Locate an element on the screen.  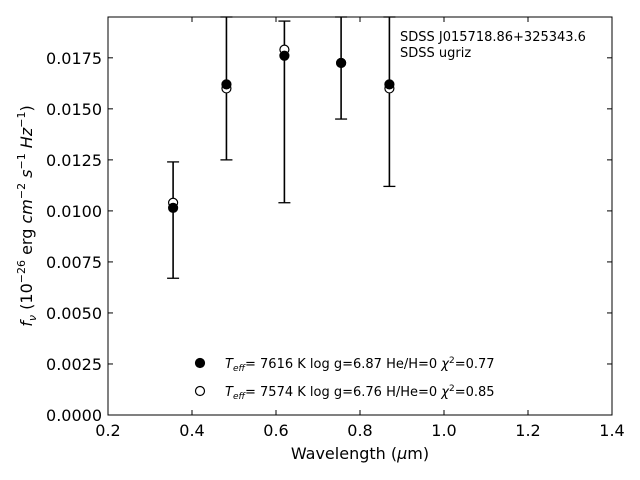
legend-params: = 7616 K log g=6.87 He/H=0 is located at coordinates (343, 364).